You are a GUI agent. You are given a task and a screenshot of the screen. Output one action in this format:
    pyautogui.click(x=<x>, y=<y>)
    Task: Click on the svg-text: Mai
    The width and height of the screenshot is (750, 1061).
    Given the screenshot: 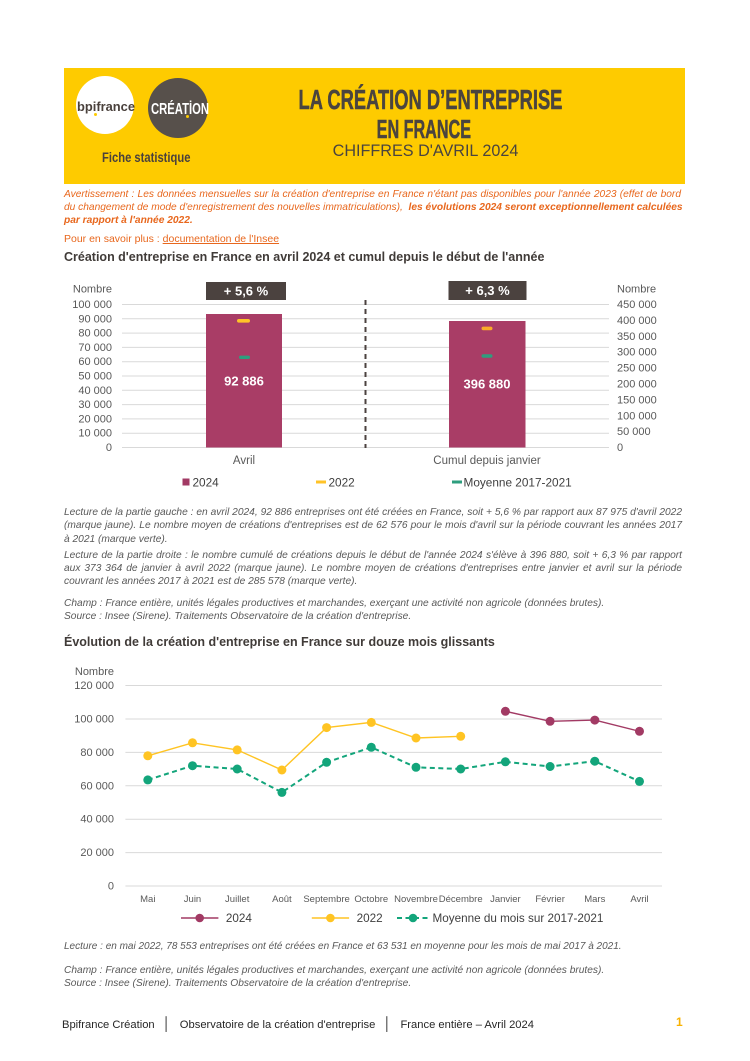 What is the action you would take?
    pyautogui.click(x=147, y=899)
    